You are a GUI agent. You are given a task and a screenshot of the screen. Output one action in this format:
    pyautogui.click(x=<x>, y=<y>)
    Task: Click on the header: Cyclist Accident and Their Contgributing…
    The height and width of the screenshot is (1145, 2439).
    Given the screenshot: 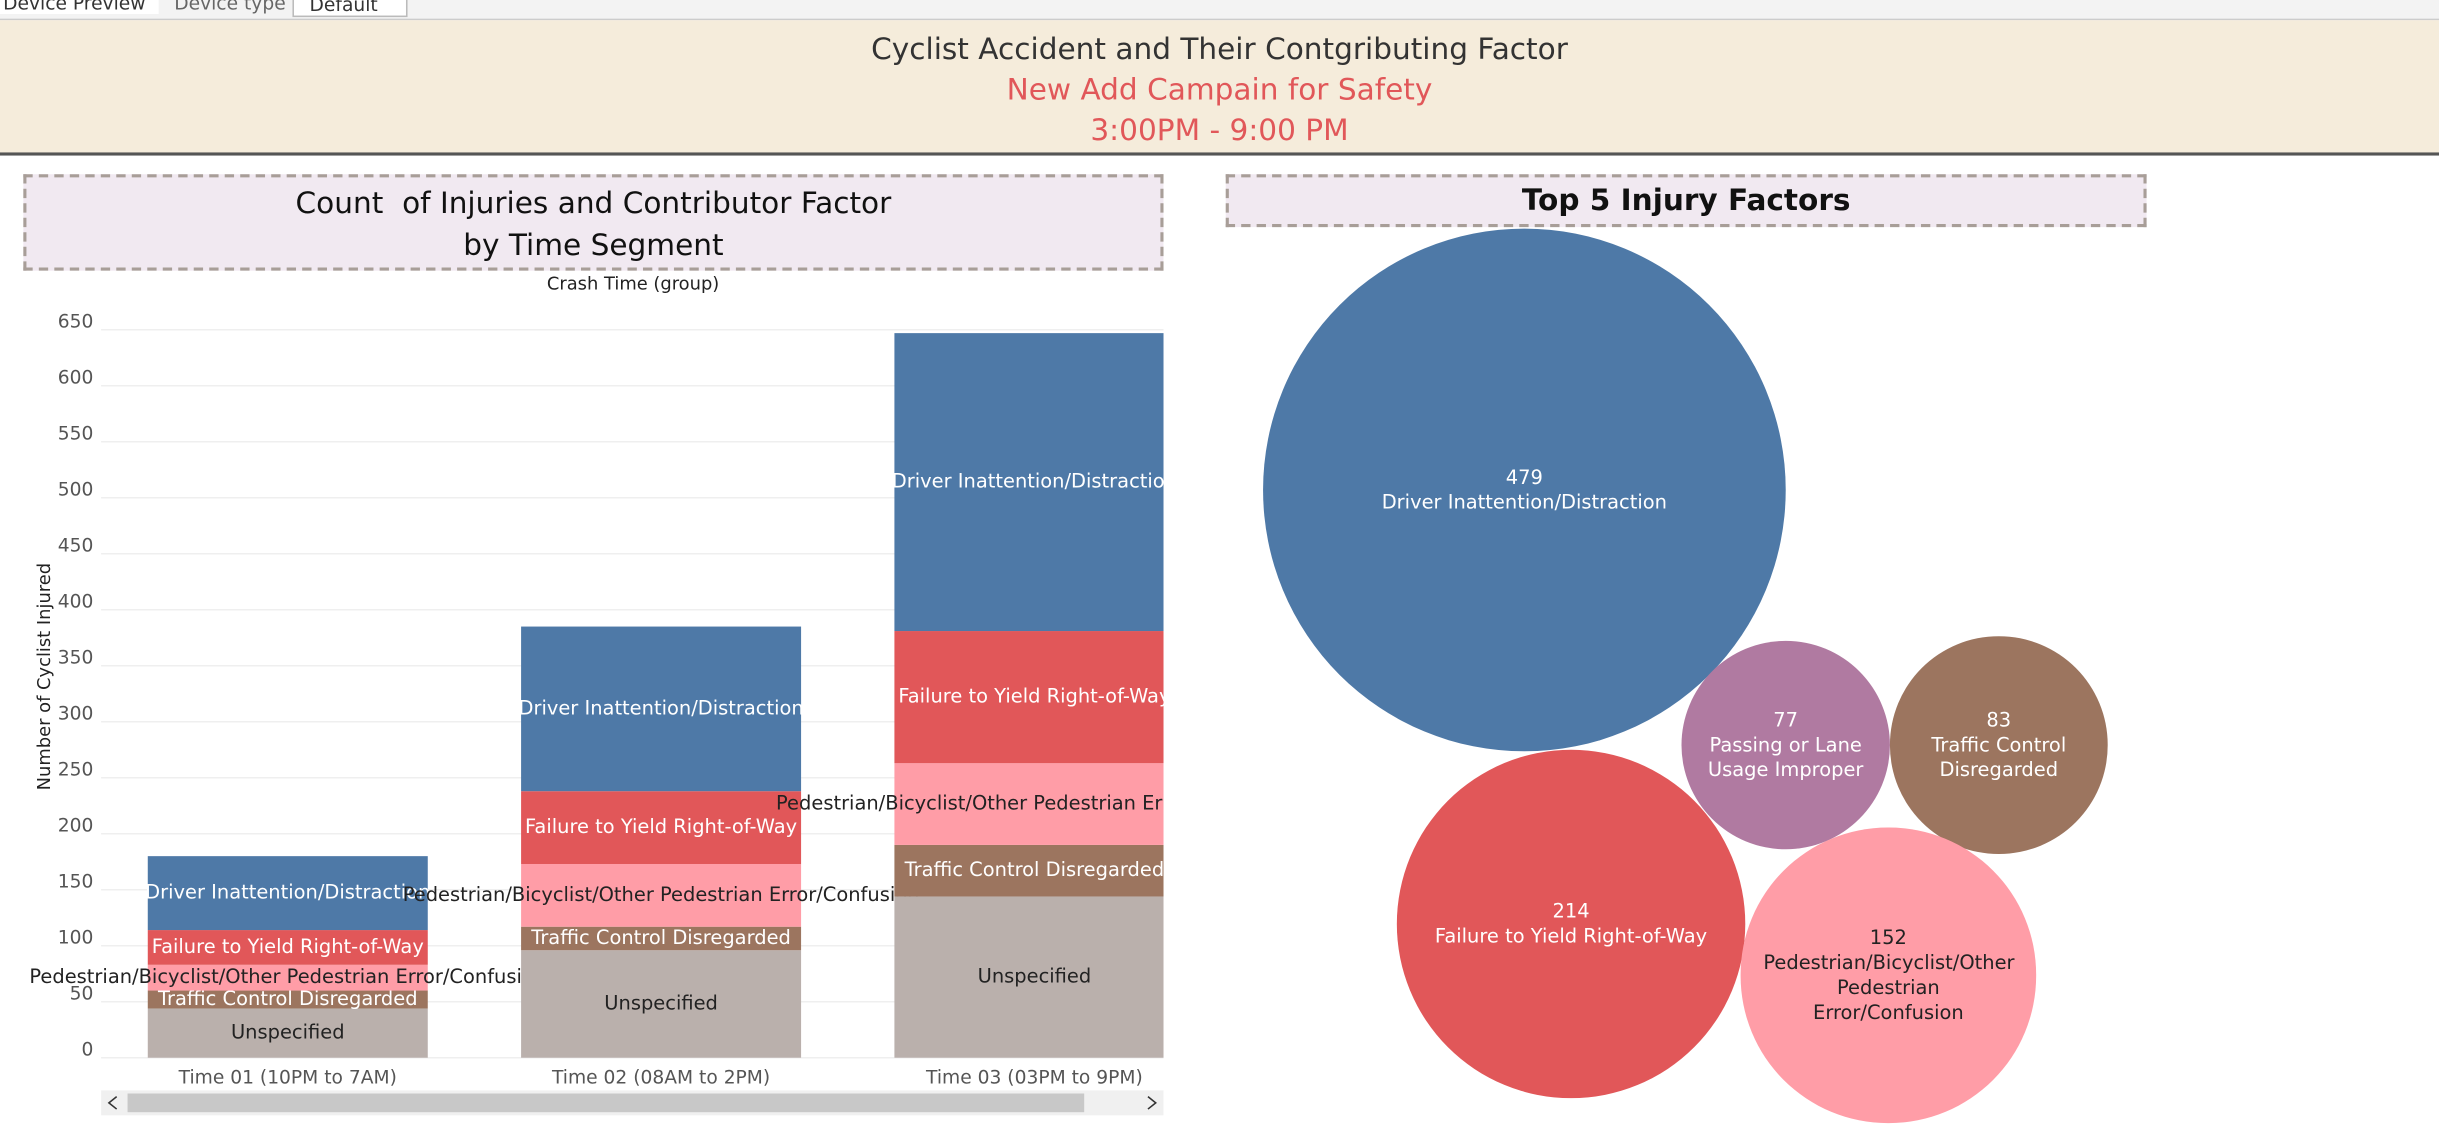 What is the action you would take?
    pyautogui.click(x=1219, y=88)
    